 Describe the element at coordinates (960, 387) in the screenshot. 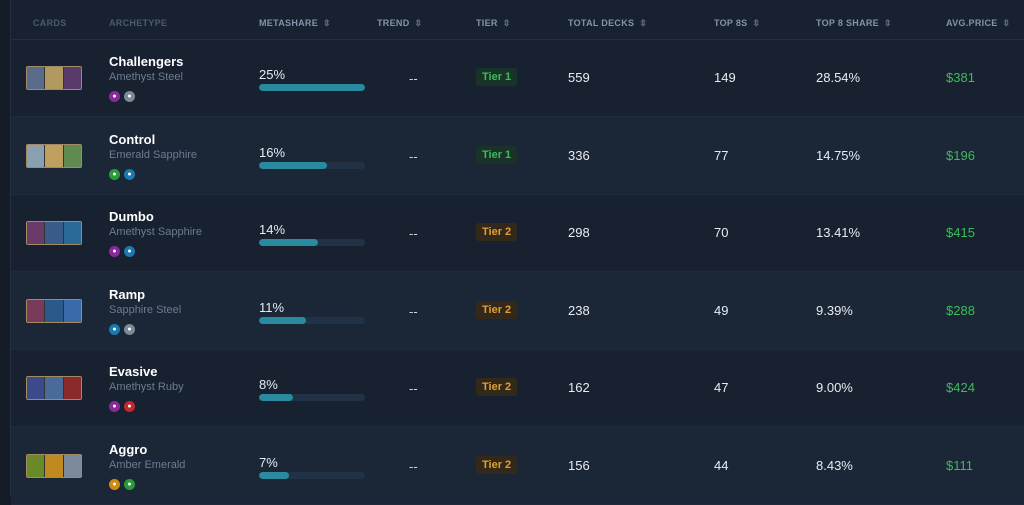

I see `avg-price: $424` at that location.